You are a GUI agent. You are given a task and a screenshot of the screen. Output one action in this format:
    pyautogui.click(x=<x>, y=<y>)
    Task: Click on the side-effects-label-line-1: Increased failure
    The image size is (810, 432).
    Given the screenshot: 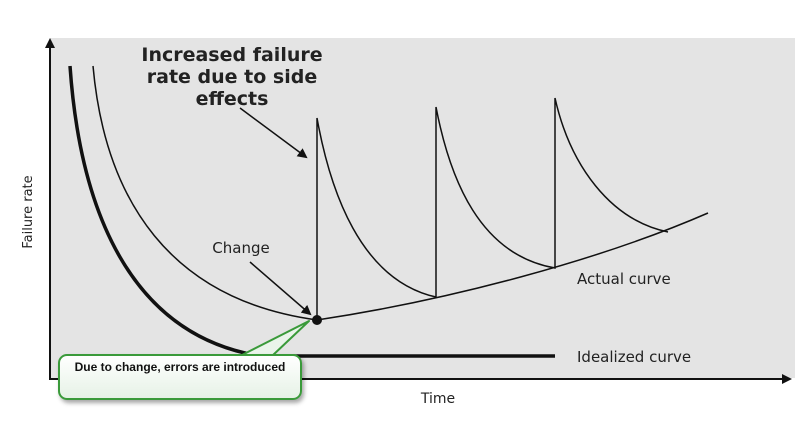 What is the action you would take?
    pyautogui.click(x=231, y=55)
    